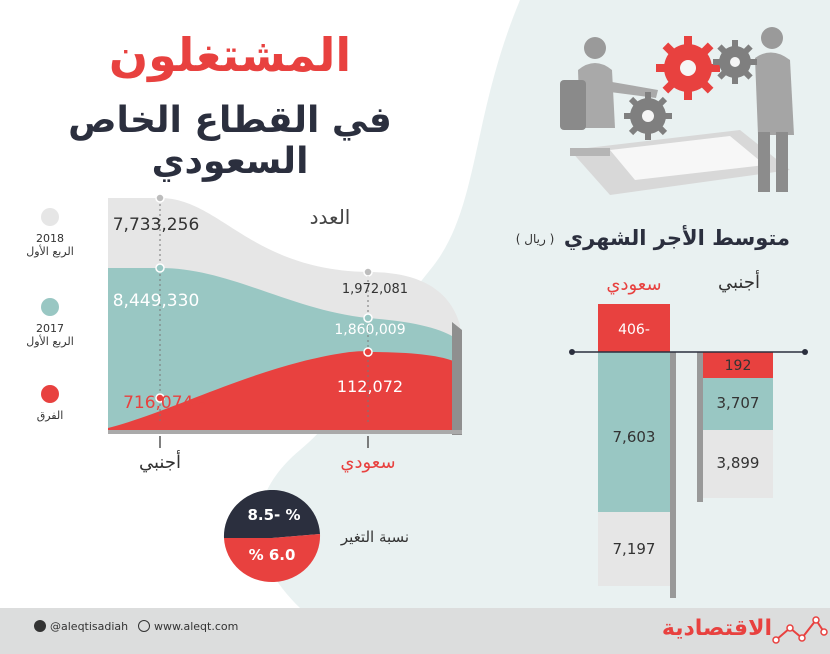 This screenshot has width=830, height=654. What do you see at coordinates (572, 352) in the screenshot?
I see `wage-zero-dot-left` at bounding box center [572, 352].